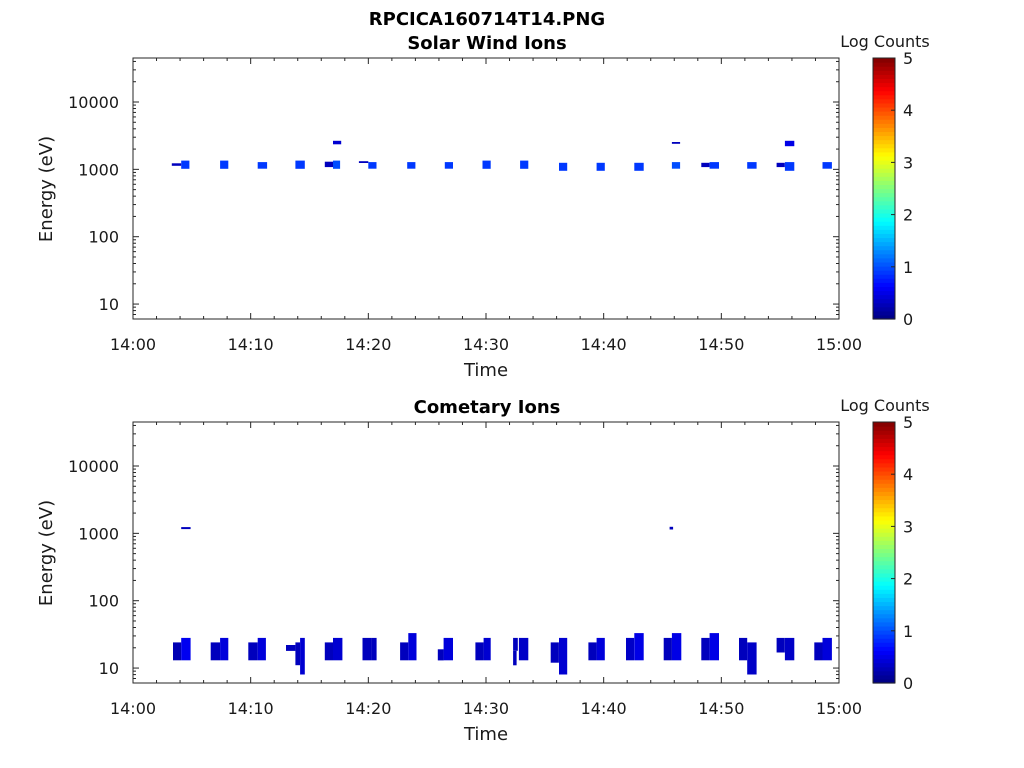  What do you see at coordinates (908, 162) in the screenshot?
I see `colorbar-tick-label: 3` at bounding box center [908, 162].